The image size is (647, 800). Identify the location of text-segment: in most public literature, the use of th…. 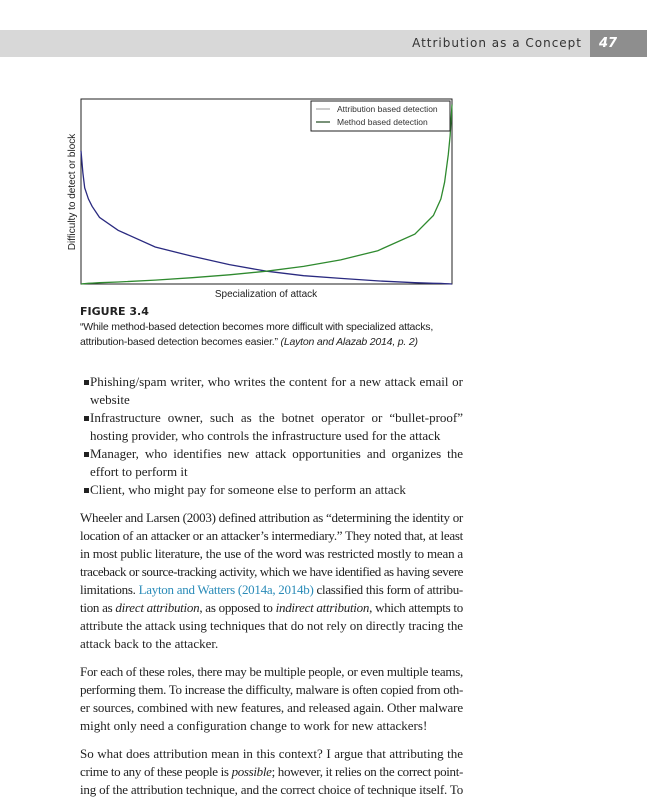
(271, 553).